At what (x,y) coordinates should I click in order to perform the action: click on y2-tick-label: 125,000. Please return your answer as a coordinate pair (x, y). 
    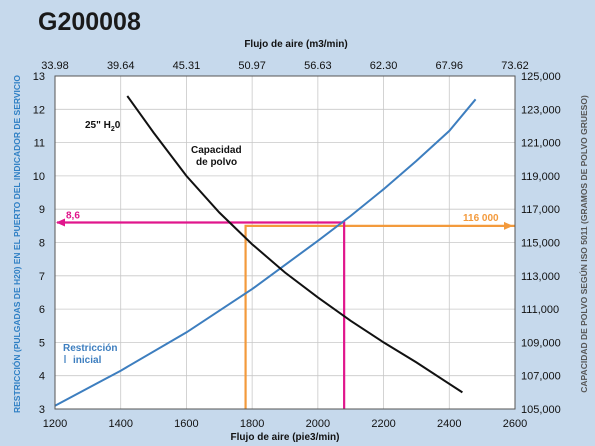
    Looking at the image, I should click on (541, 77).